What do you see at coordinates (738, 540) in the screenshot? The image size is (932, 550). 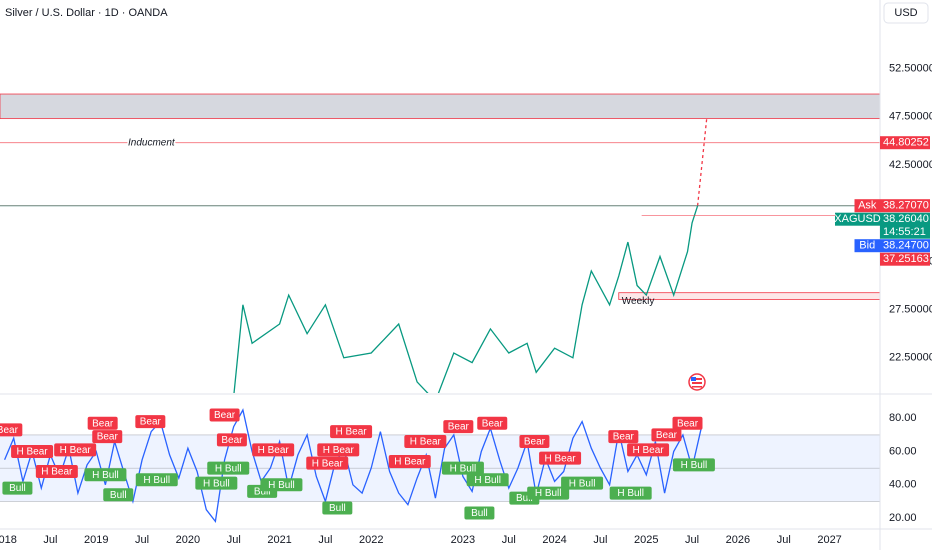 I see `x-tick-label: 2026` at bounding box center [738, 540].